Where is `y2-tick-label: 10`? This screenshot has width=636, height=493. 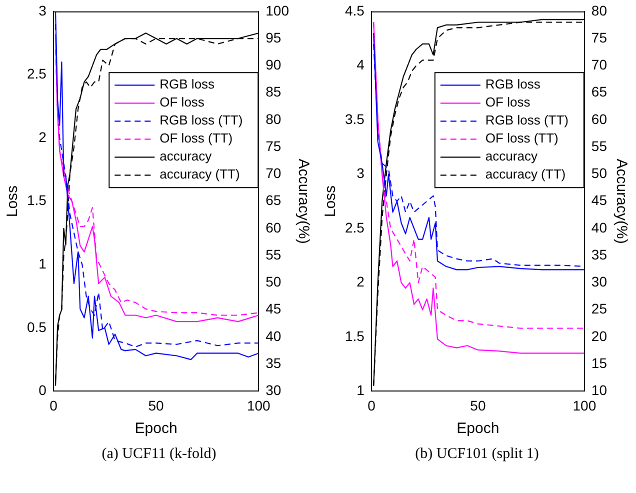 y2-tick-label: 10 is located at coordinates (599, 390).